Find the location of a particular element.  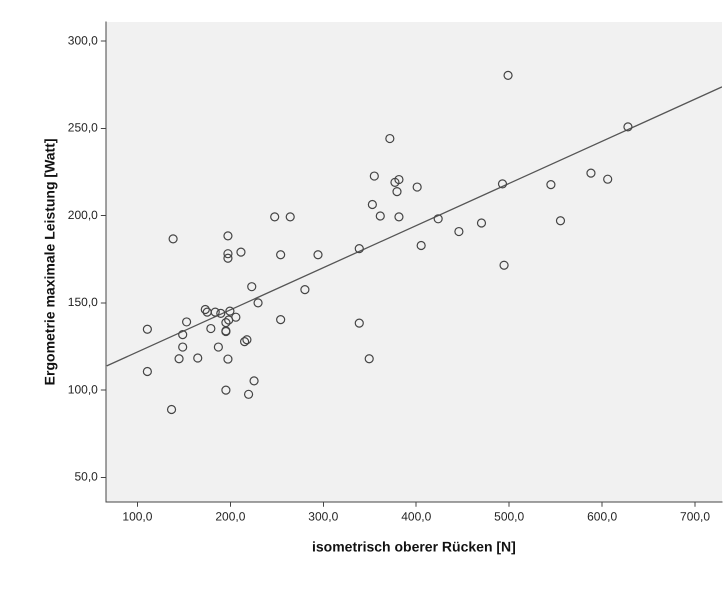

x-tick-label: 200,0 is located at coordinates (230, 516).